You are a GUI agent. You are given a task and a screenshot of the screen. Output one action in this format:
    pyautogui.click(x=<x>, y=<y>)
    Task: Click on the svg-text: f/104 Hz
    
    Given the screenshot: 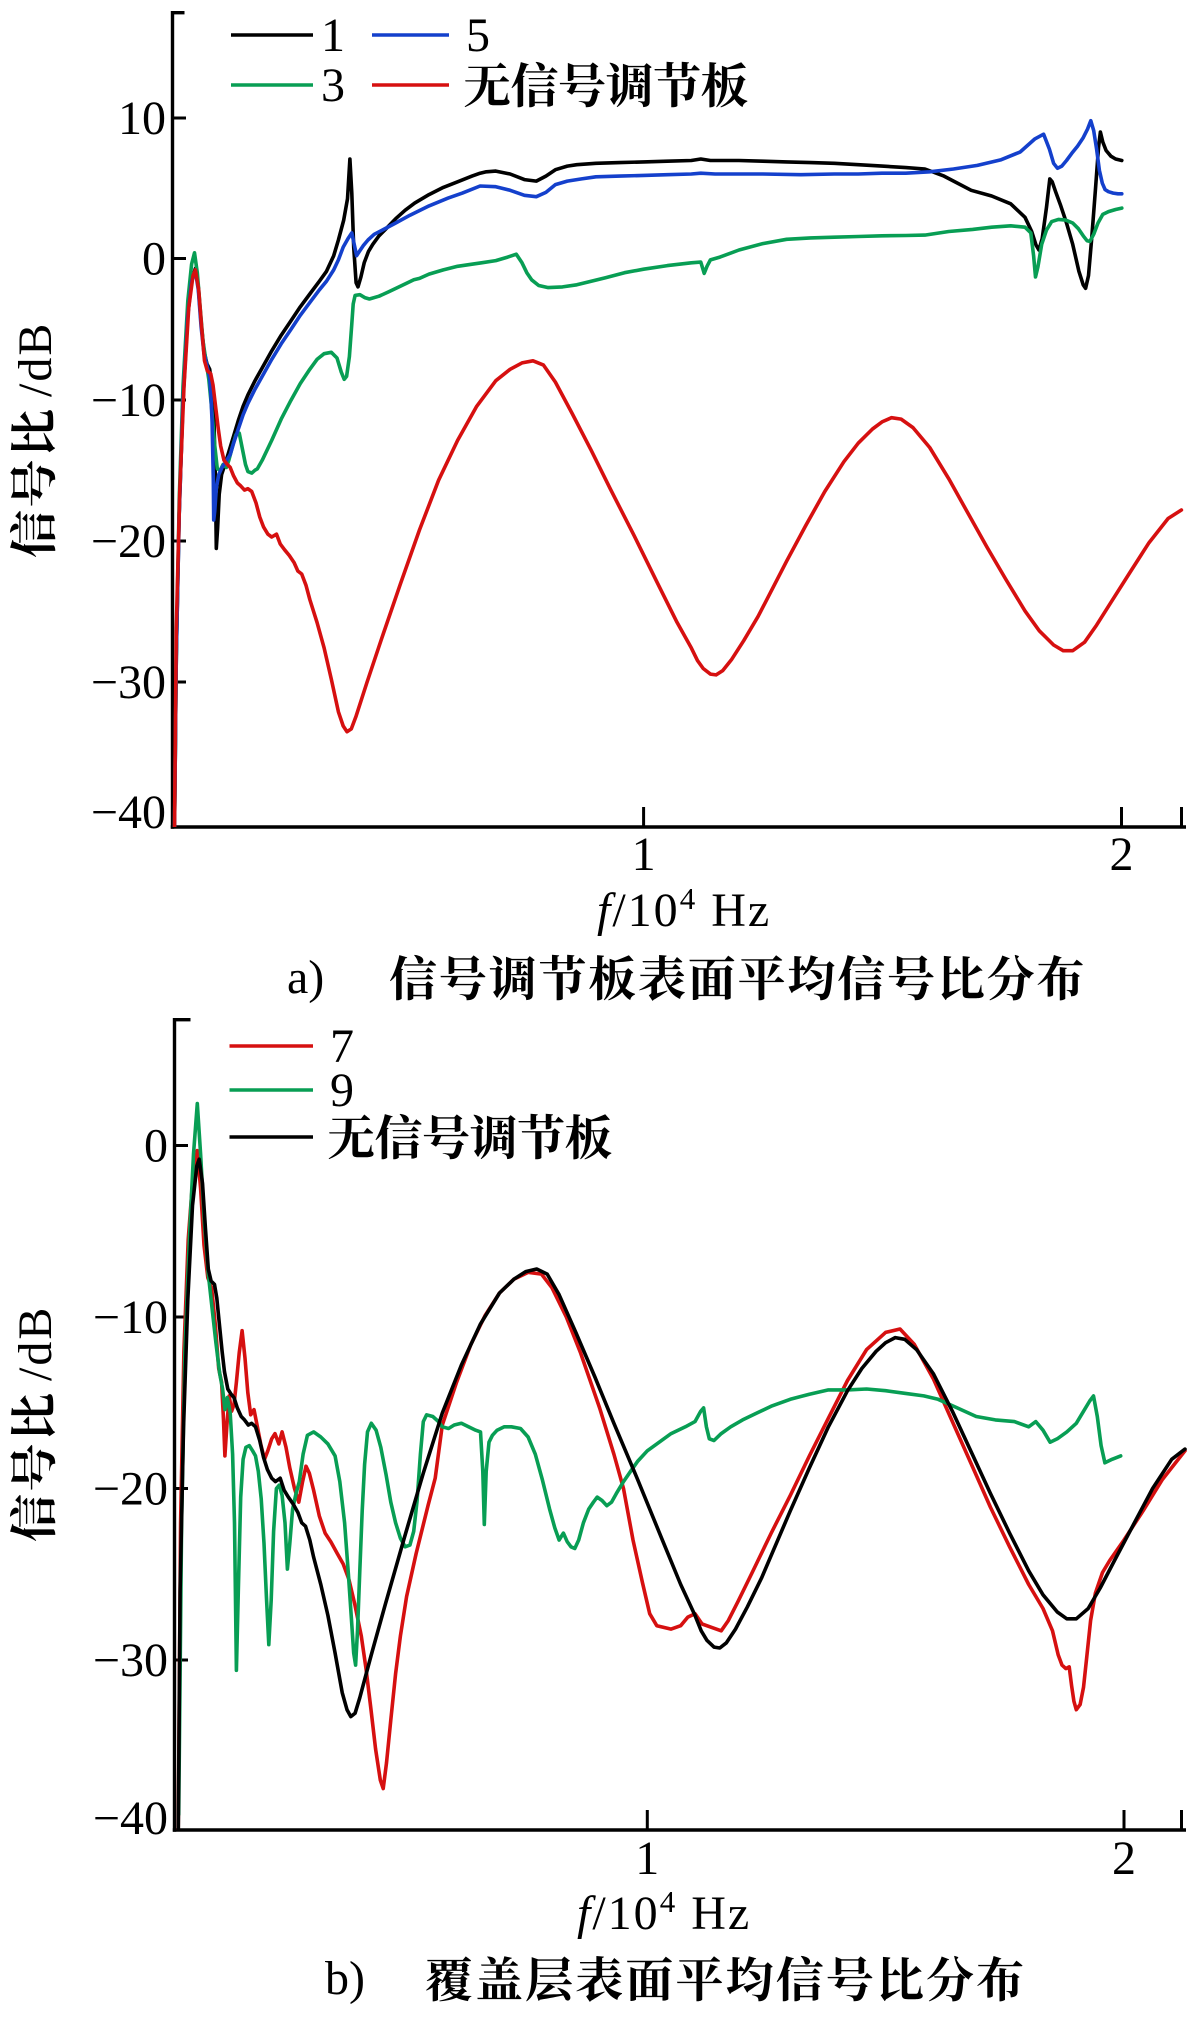 What is the action you would take?
    pyautogui.click(x=684, y=909)
    